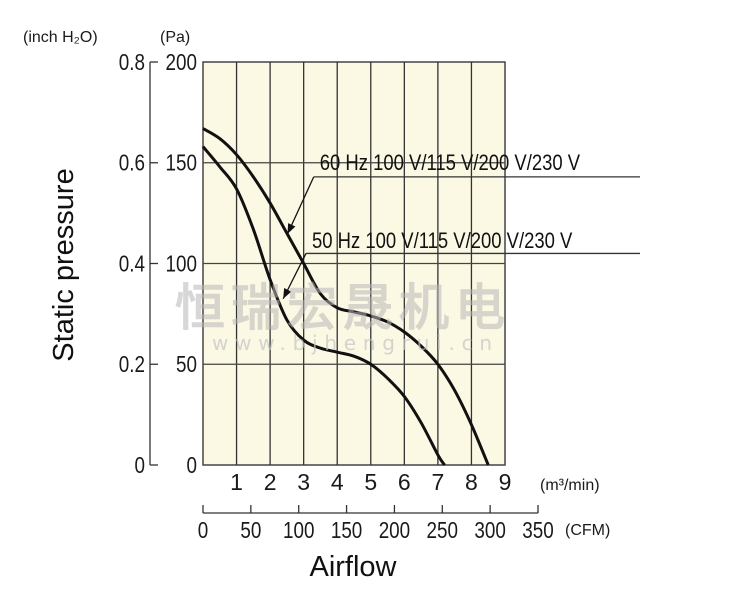 This screenshot has width=750, height=598. What do you see at coordinates (489, 530) in the screenshot?
I see `x2-tick-label: 300` at bounding box center [489, 530].